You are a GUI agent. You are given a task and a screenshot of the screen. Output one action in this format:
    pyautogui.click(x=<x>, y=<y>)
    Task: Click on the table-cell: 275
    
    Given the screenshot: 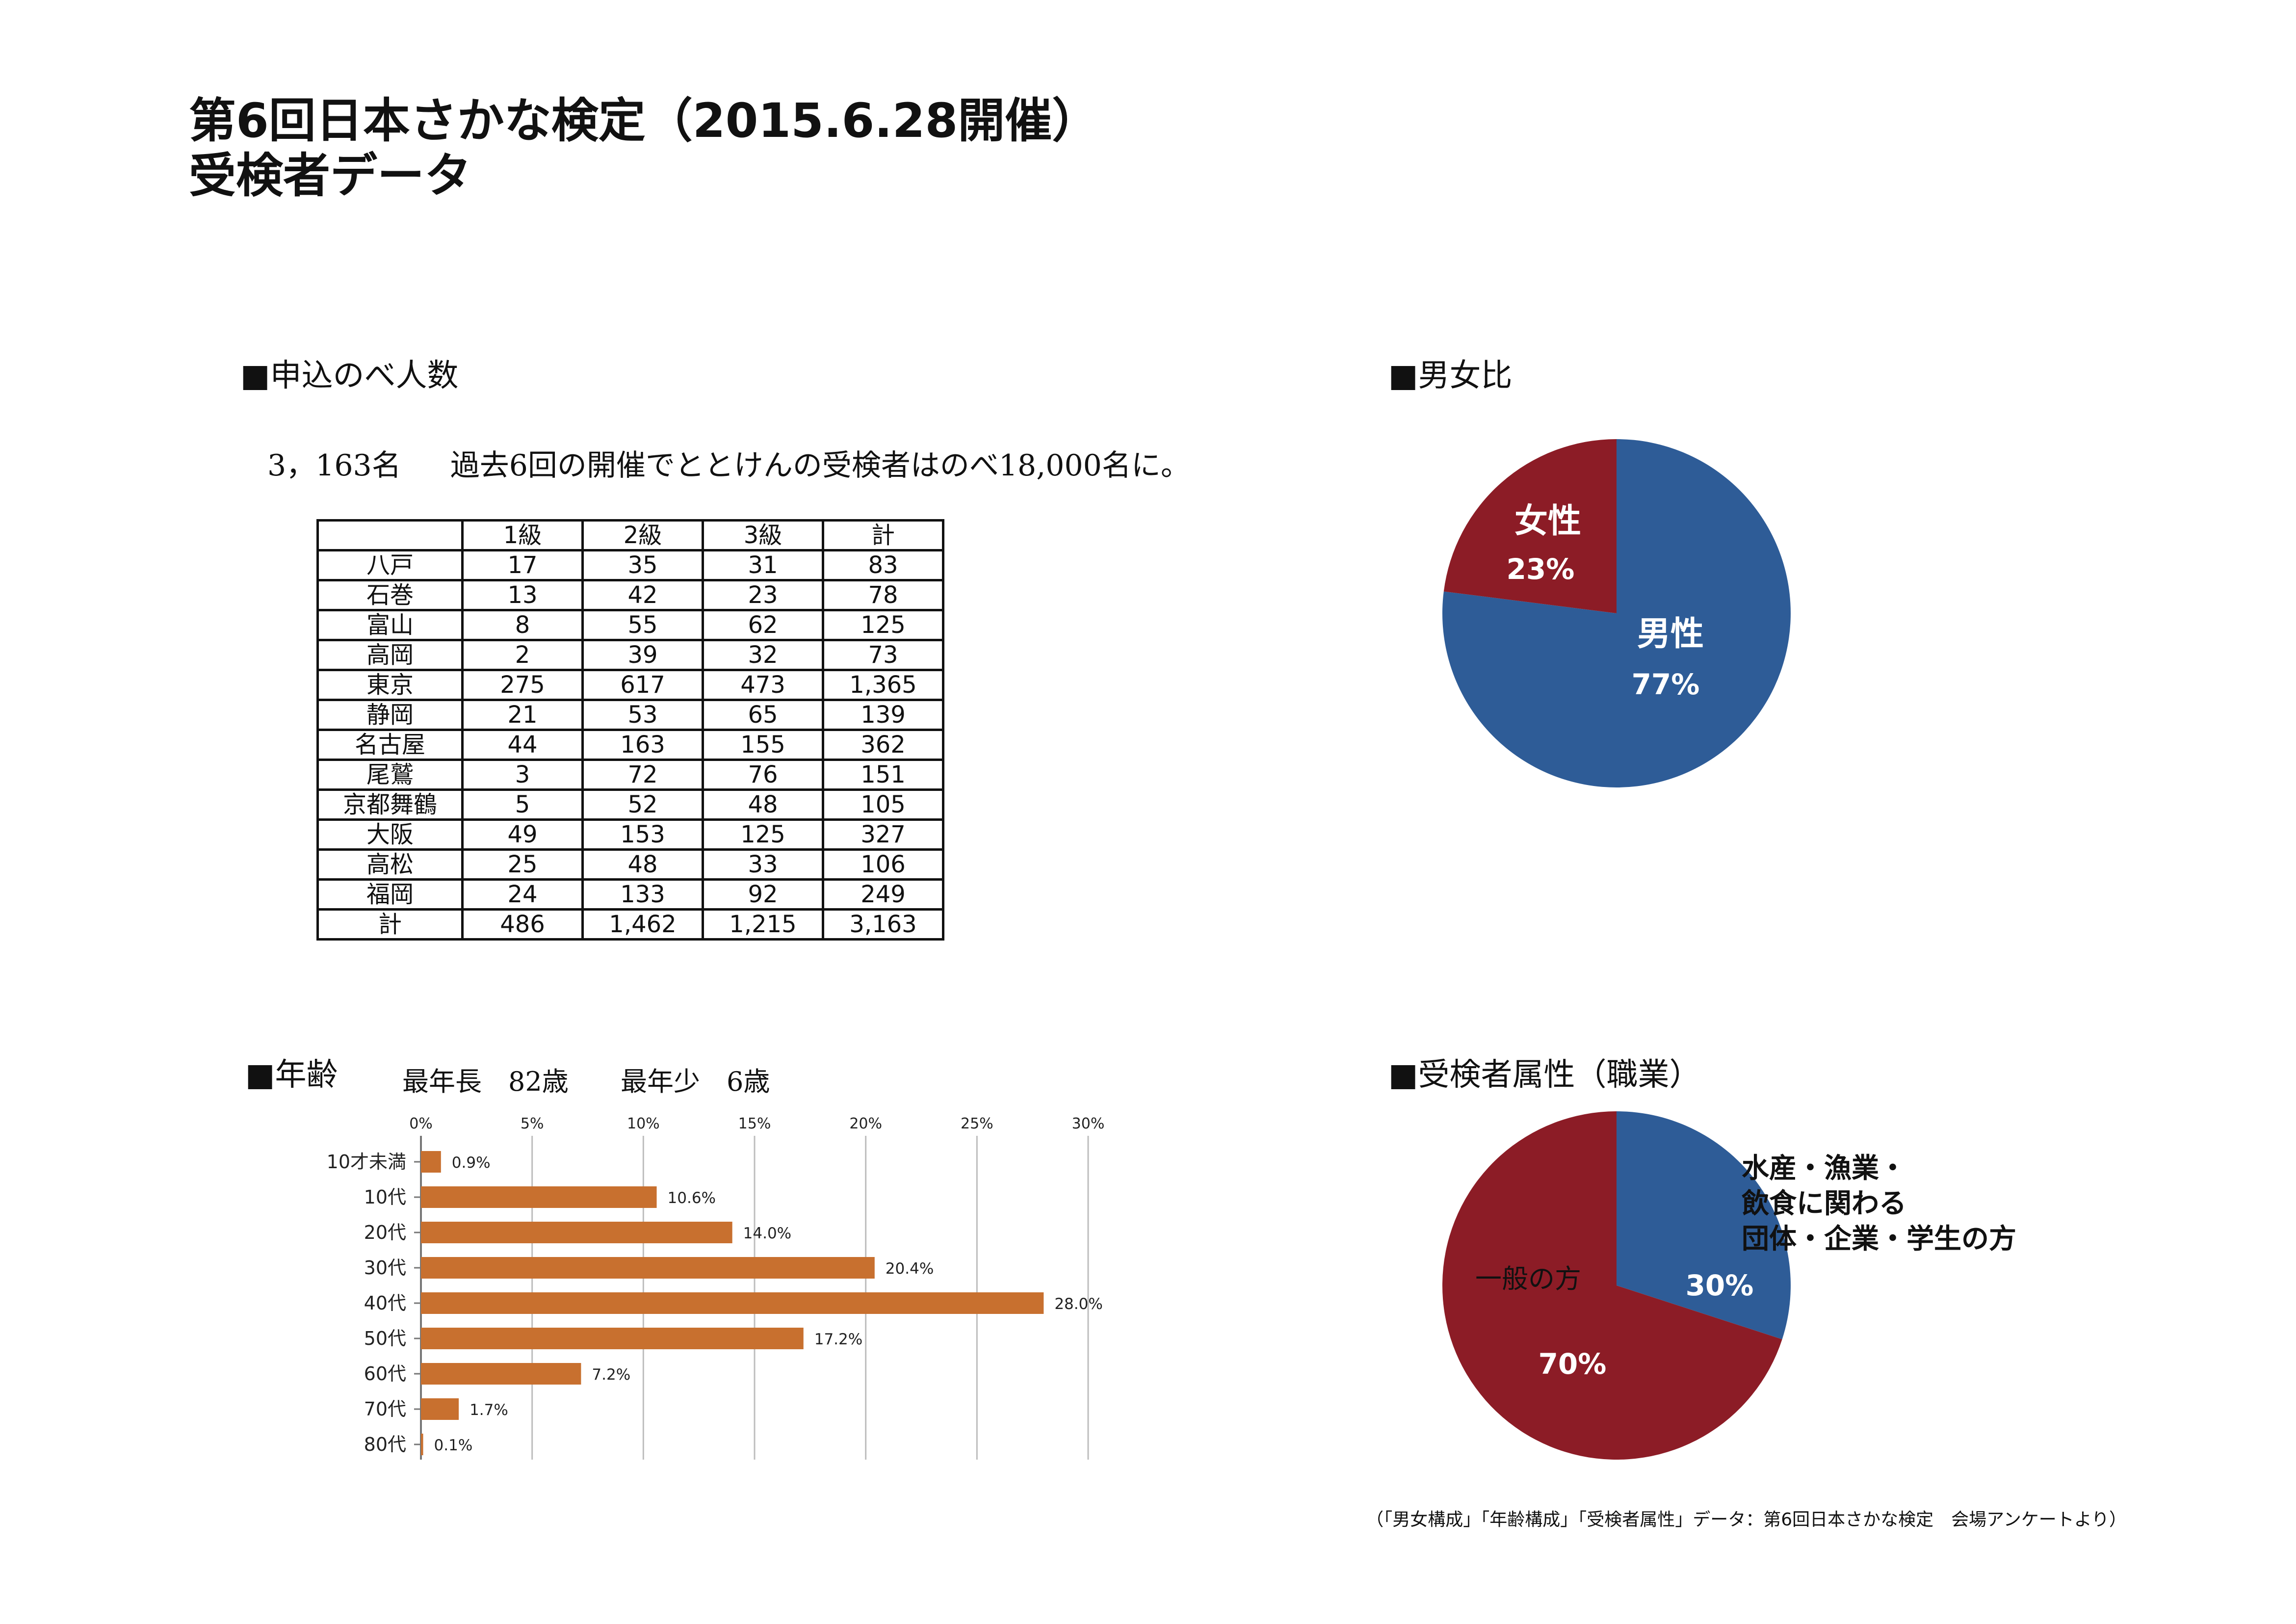 What is the action you would take?
    pyautogui.click(x=522, y=685)
    